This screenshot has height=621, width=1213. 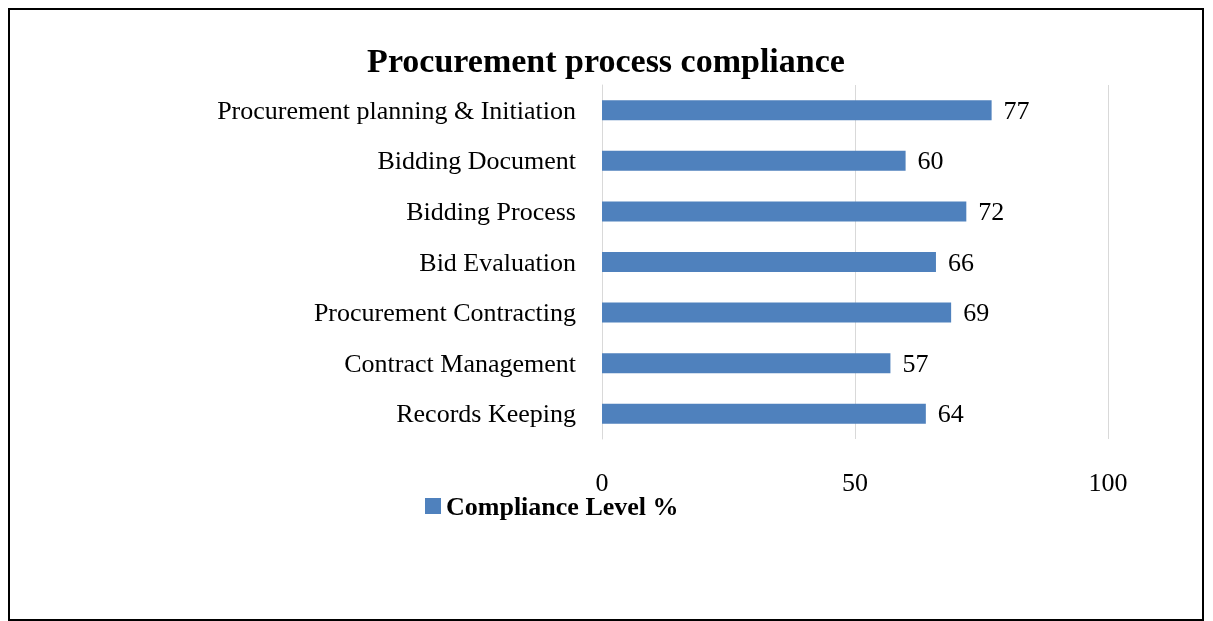 I want to click on data-label: 77, so click(x=1016, y=110).